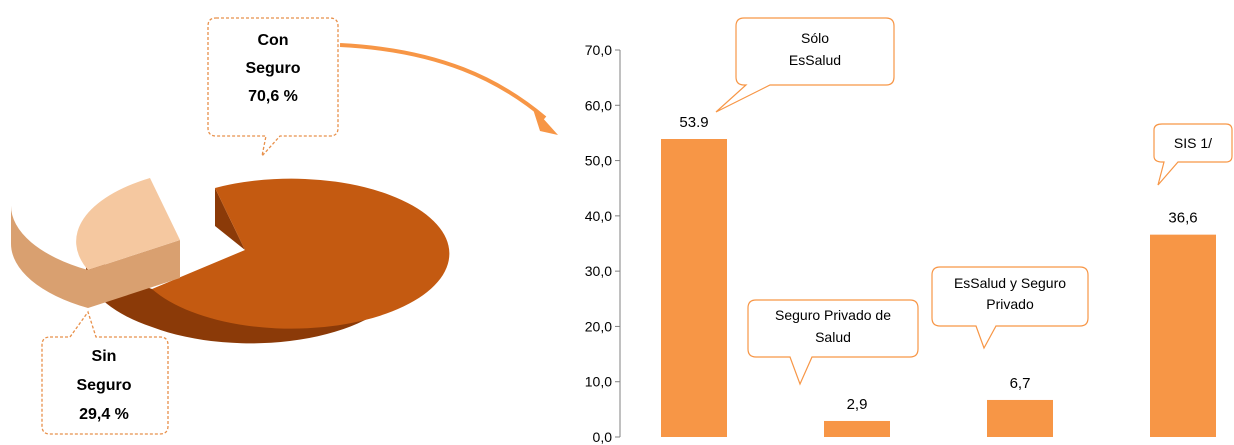 The width and height of the screenshot is (1234, 445). What do you see at coordinates (833, 315) in the screenshot?
I see `bar-callout-seguro-privado-line1: Seguro Privado de` at bounding box center [833, 315].